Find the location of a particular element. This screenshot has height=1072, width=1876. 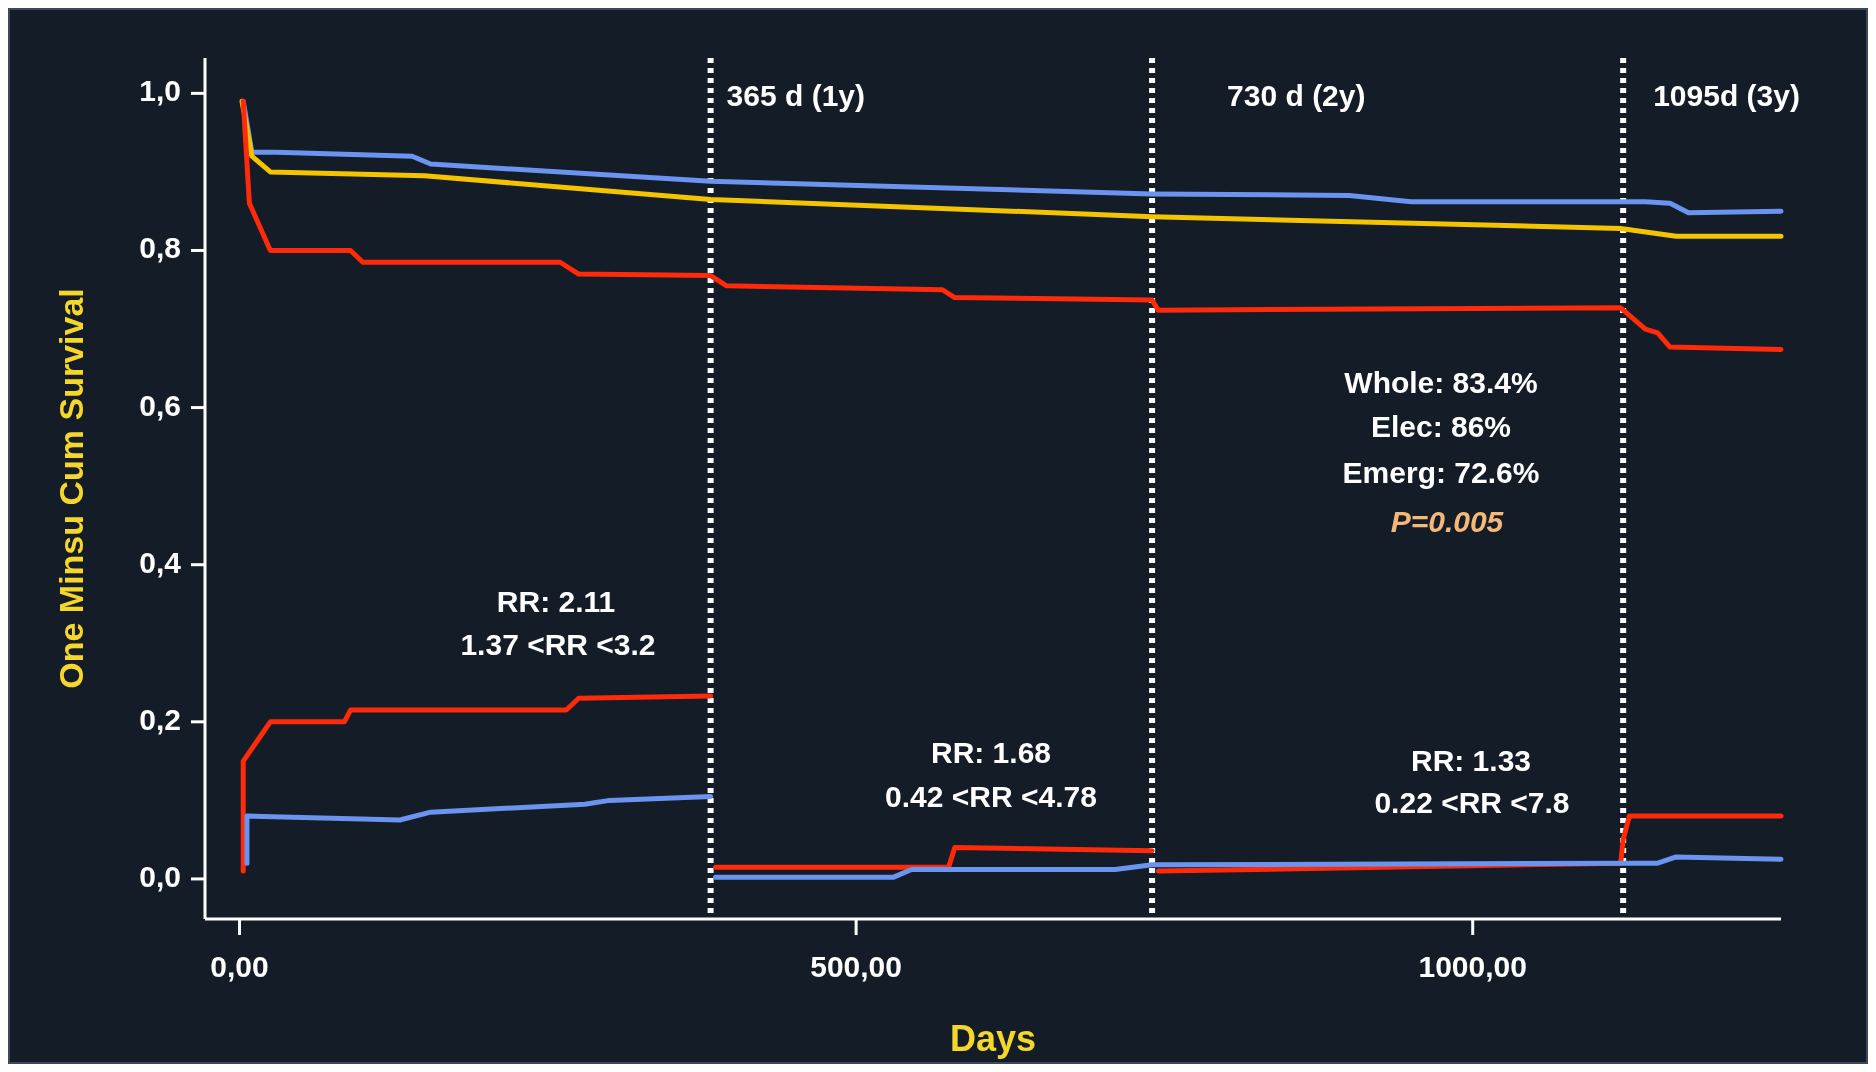

ref-line-label: 365 d (1y) is located at coordinates (796, 95).